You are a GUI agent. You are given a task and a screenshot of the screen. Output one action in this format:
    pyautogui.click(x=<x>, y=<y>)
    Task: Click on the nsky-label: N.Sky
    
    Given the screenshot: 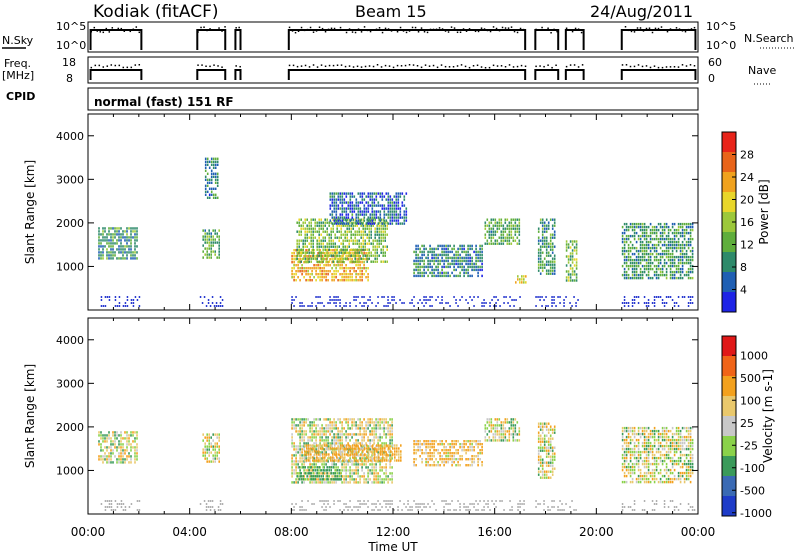 What is the action you would take?
    pyautogui.click(x=18, y=40)
    